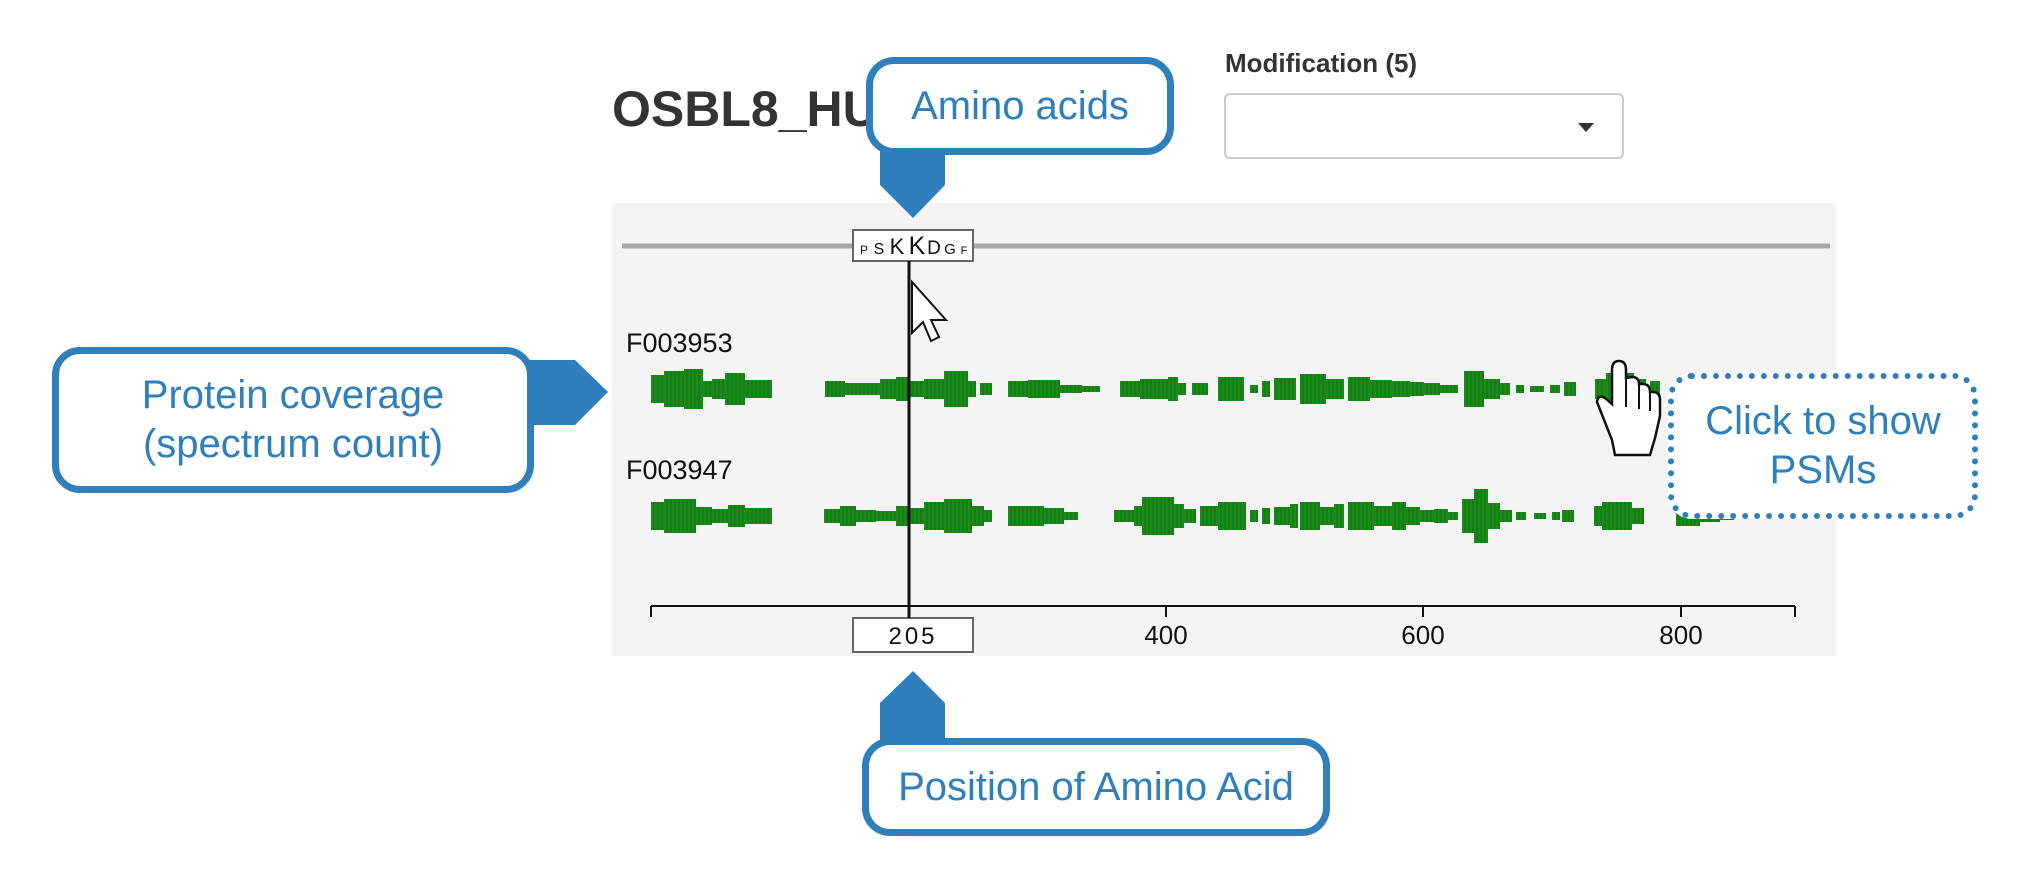  I want to click on arrow-cursor-icon, so click(930, 311).